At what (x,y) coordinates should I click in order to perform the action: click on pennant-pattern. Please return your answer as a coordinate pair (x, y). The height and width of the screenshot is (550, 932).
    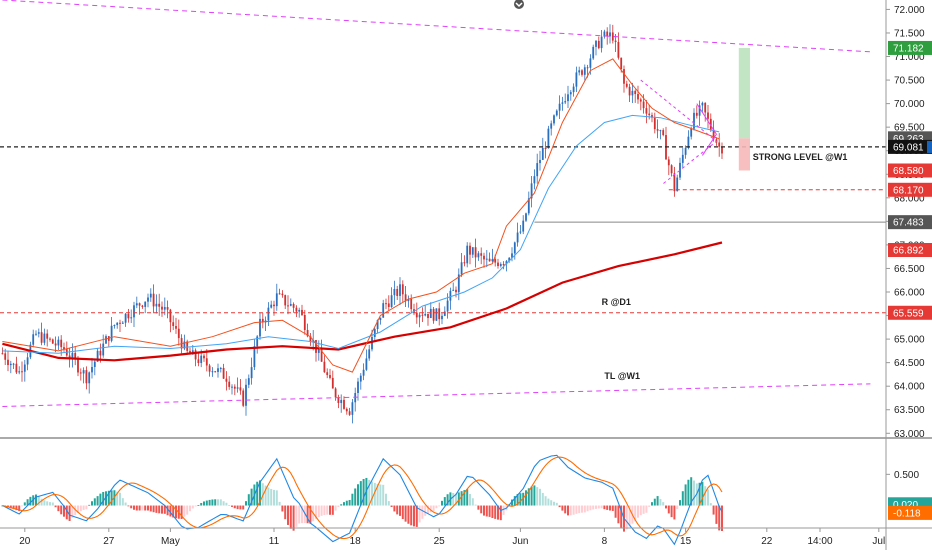
    Looking at the image, I should click on (706, 129).